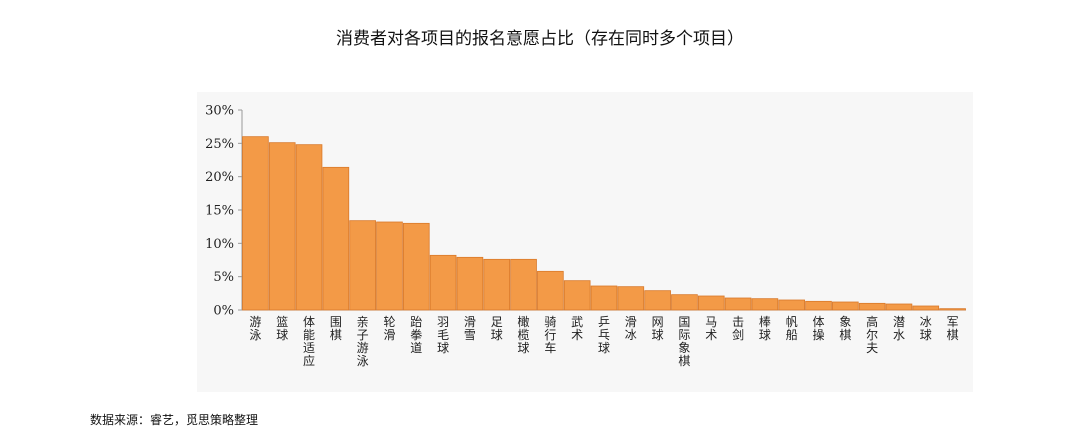  Describe the element at coordinates (684, 341) in the screenshot. I see `x-tick-label: 国际象棋` at that location.